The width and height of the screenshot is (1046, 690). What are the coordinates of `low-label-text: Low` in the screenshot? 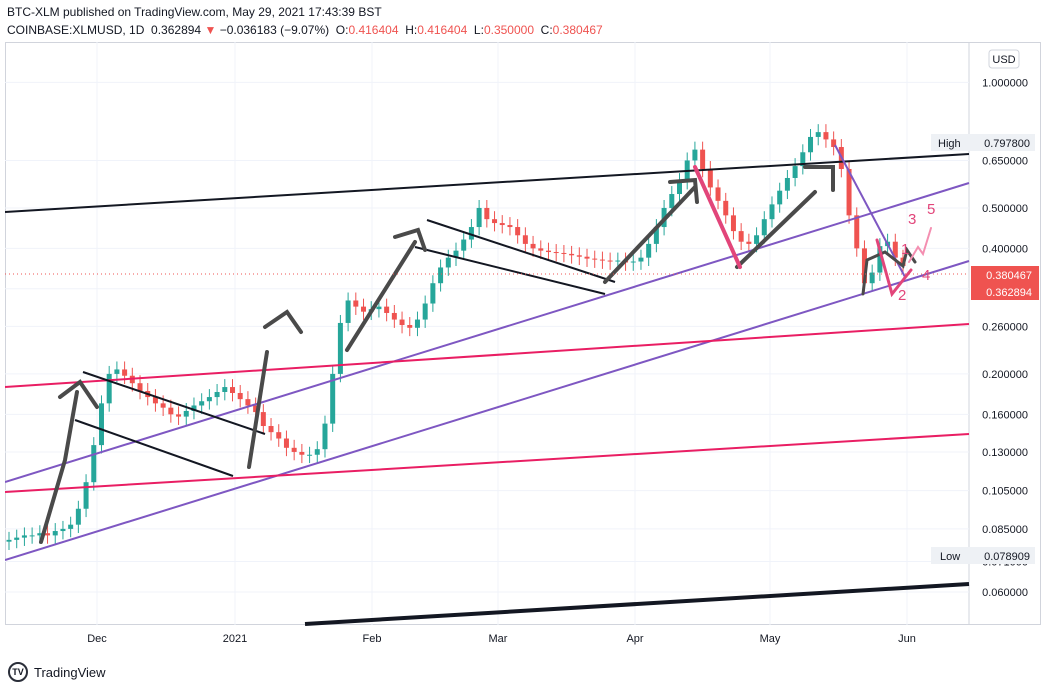 It's located at (950, 557).